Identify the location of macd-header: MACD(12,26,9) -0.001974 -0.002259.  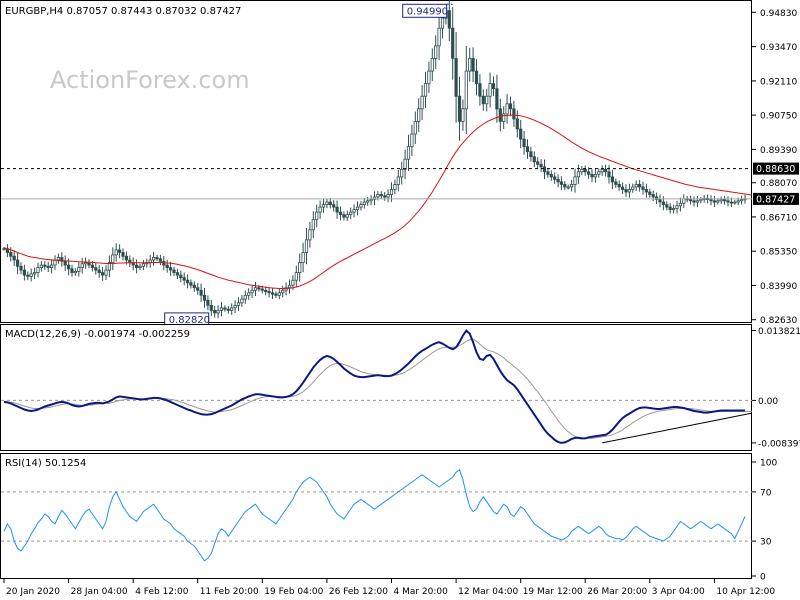
(97, 334).